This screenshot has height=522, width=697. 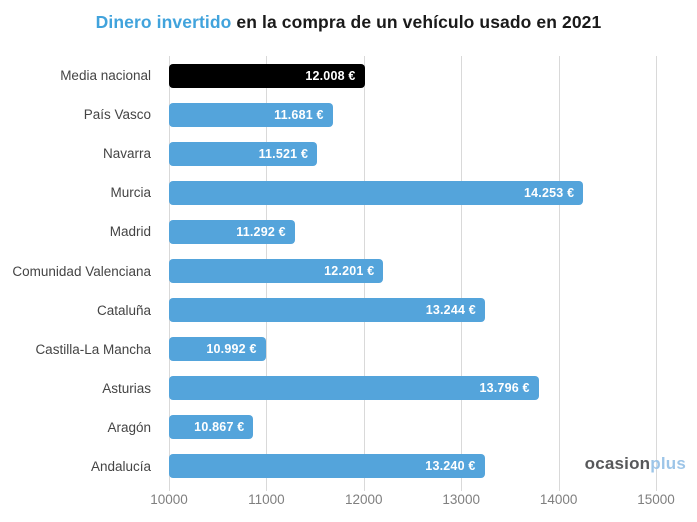 I want to click on bar: 11.521 €, so click(x=243, y=153).